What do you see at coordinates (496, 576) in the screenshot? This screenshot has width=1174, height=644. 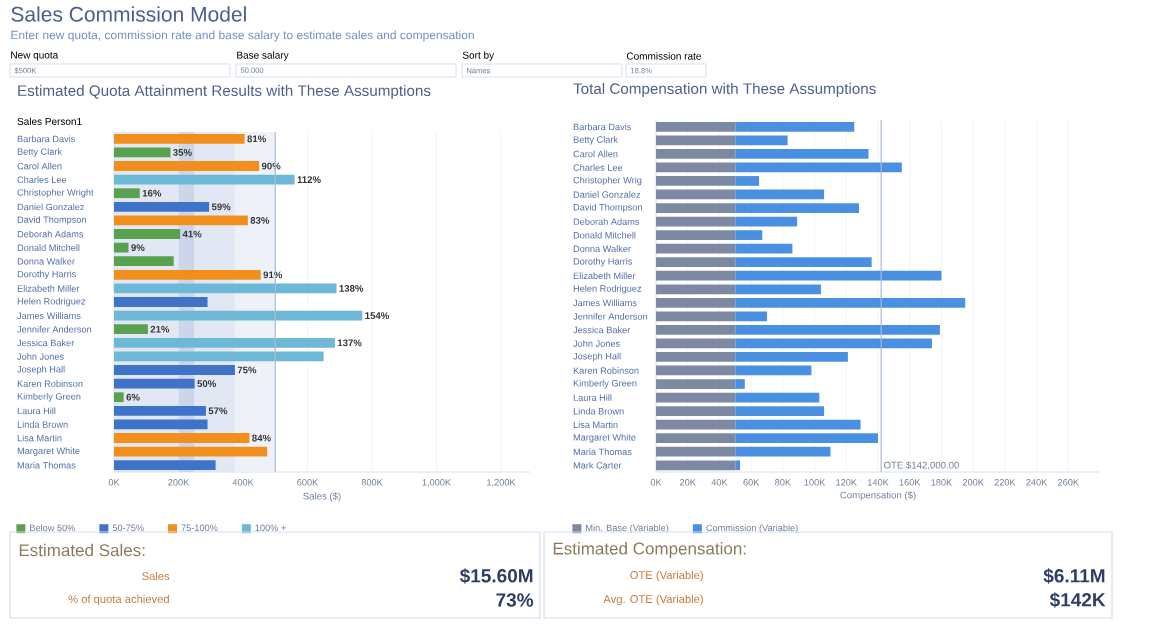 I see `text: $15.60M` at bounding box center [496, 576].